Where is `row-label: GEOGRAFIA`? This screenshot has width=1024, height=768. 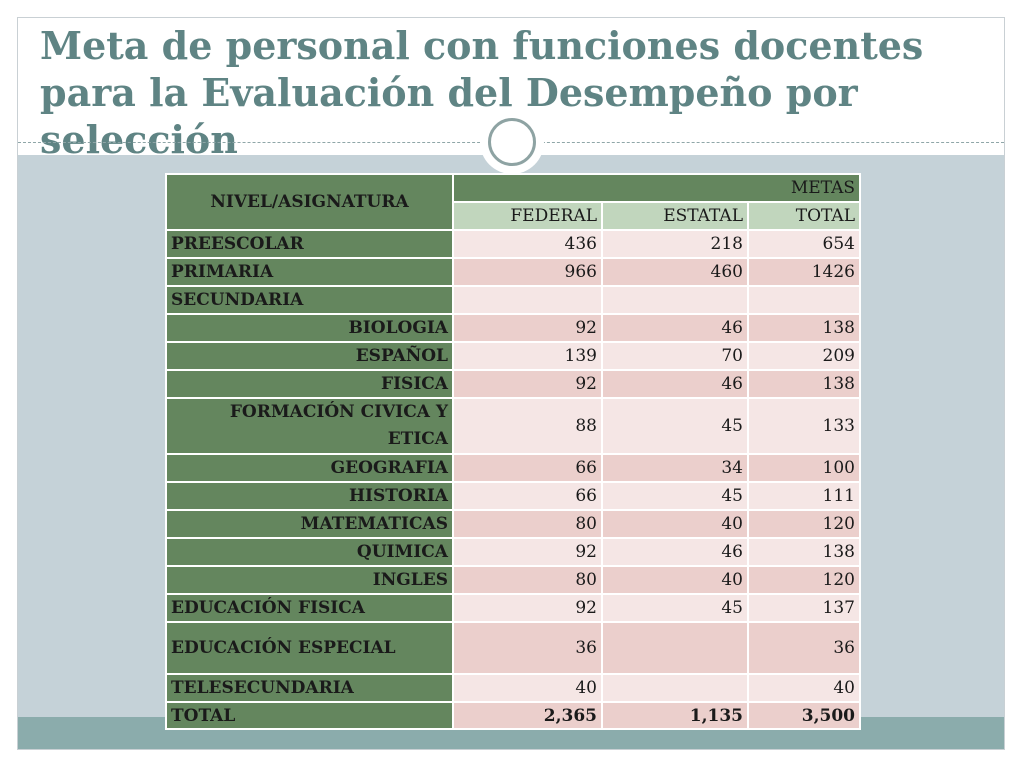
row-label: GEOGRAFIA is located at coordinates (309, 468).